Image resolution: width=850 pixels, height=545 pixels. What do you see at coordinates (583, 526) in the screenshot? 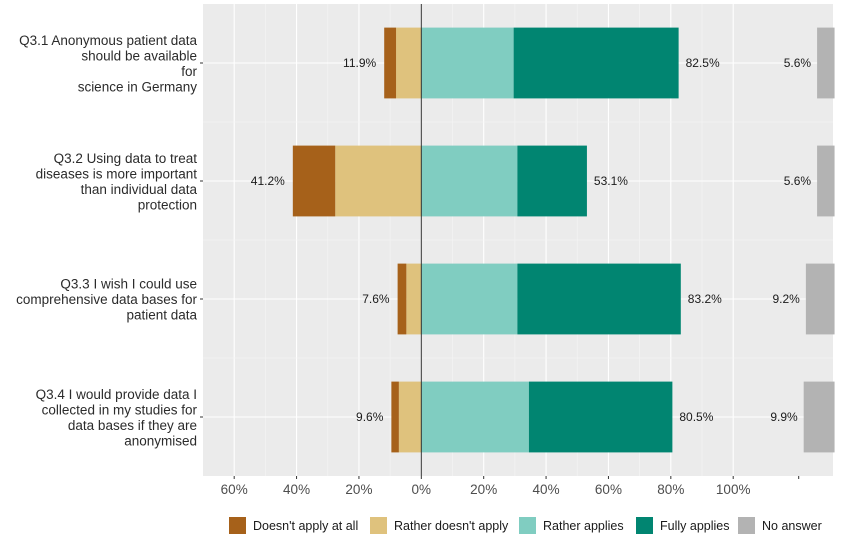
I see `legend-label: Rather applies` at bounding box center [583, 526].